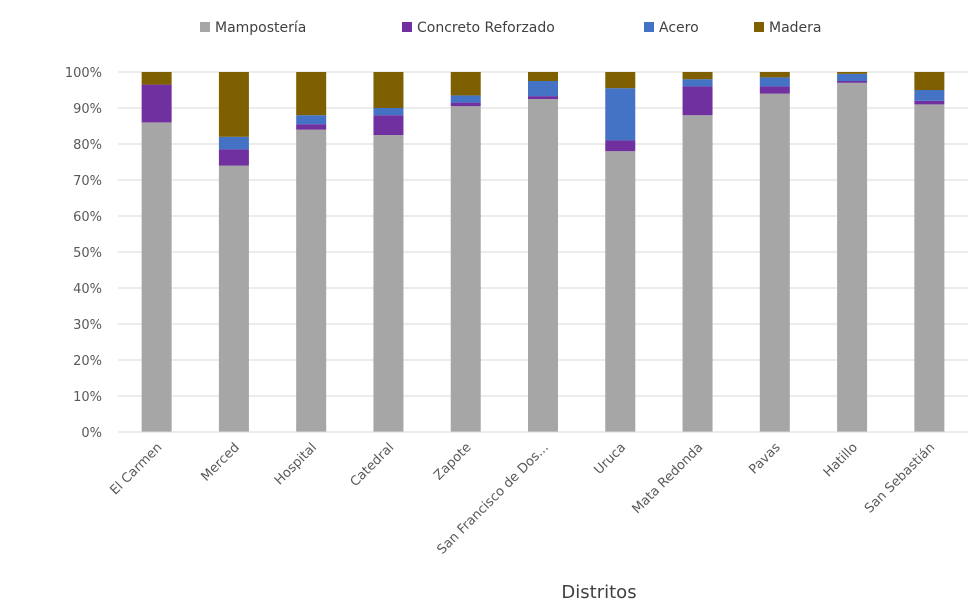 This screenshot has width=977, height=604. What do you see at coordinates (87, 181) in the screenshot?
I see `y-tick-label: 70%` at bounding box center [87, 181].